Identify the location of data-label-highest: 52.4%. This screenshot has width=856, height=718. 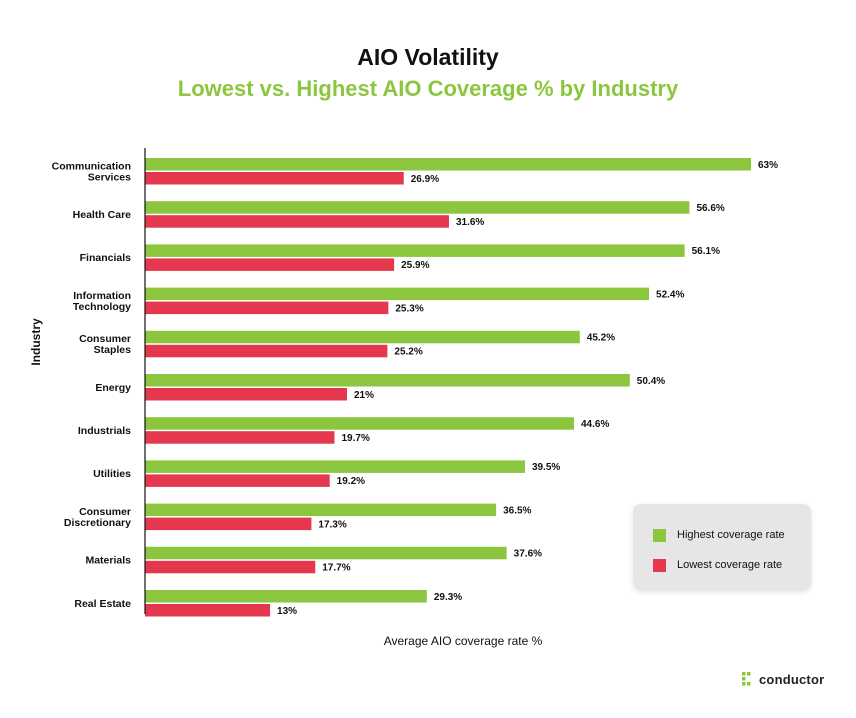
(670, 294).